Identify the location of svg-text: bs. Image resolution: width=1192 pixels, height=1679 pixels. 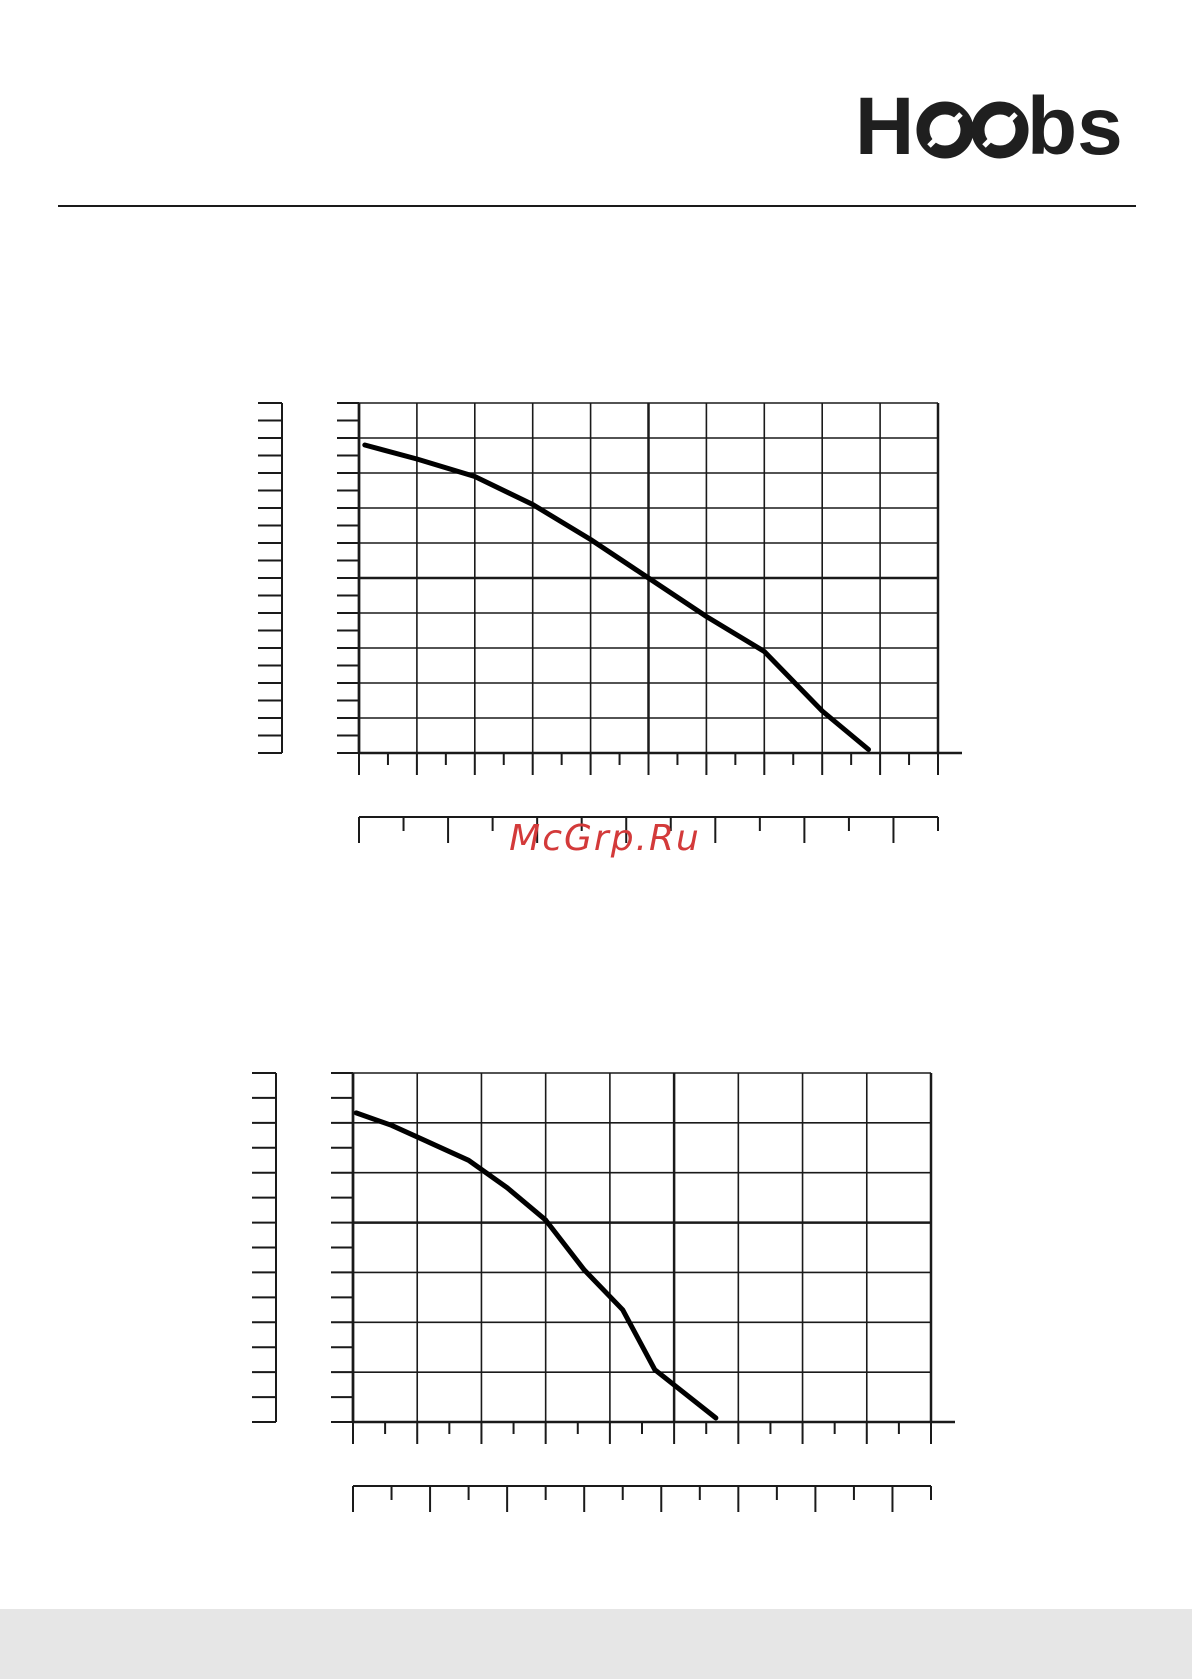
(1075, 124).